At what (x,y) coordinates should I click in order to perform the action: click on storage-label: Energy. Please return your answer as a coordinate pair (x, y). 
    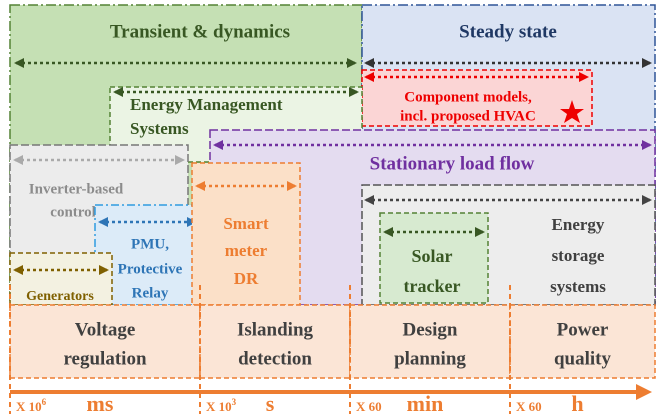
    Looking at the image, I should click on (578, 224).